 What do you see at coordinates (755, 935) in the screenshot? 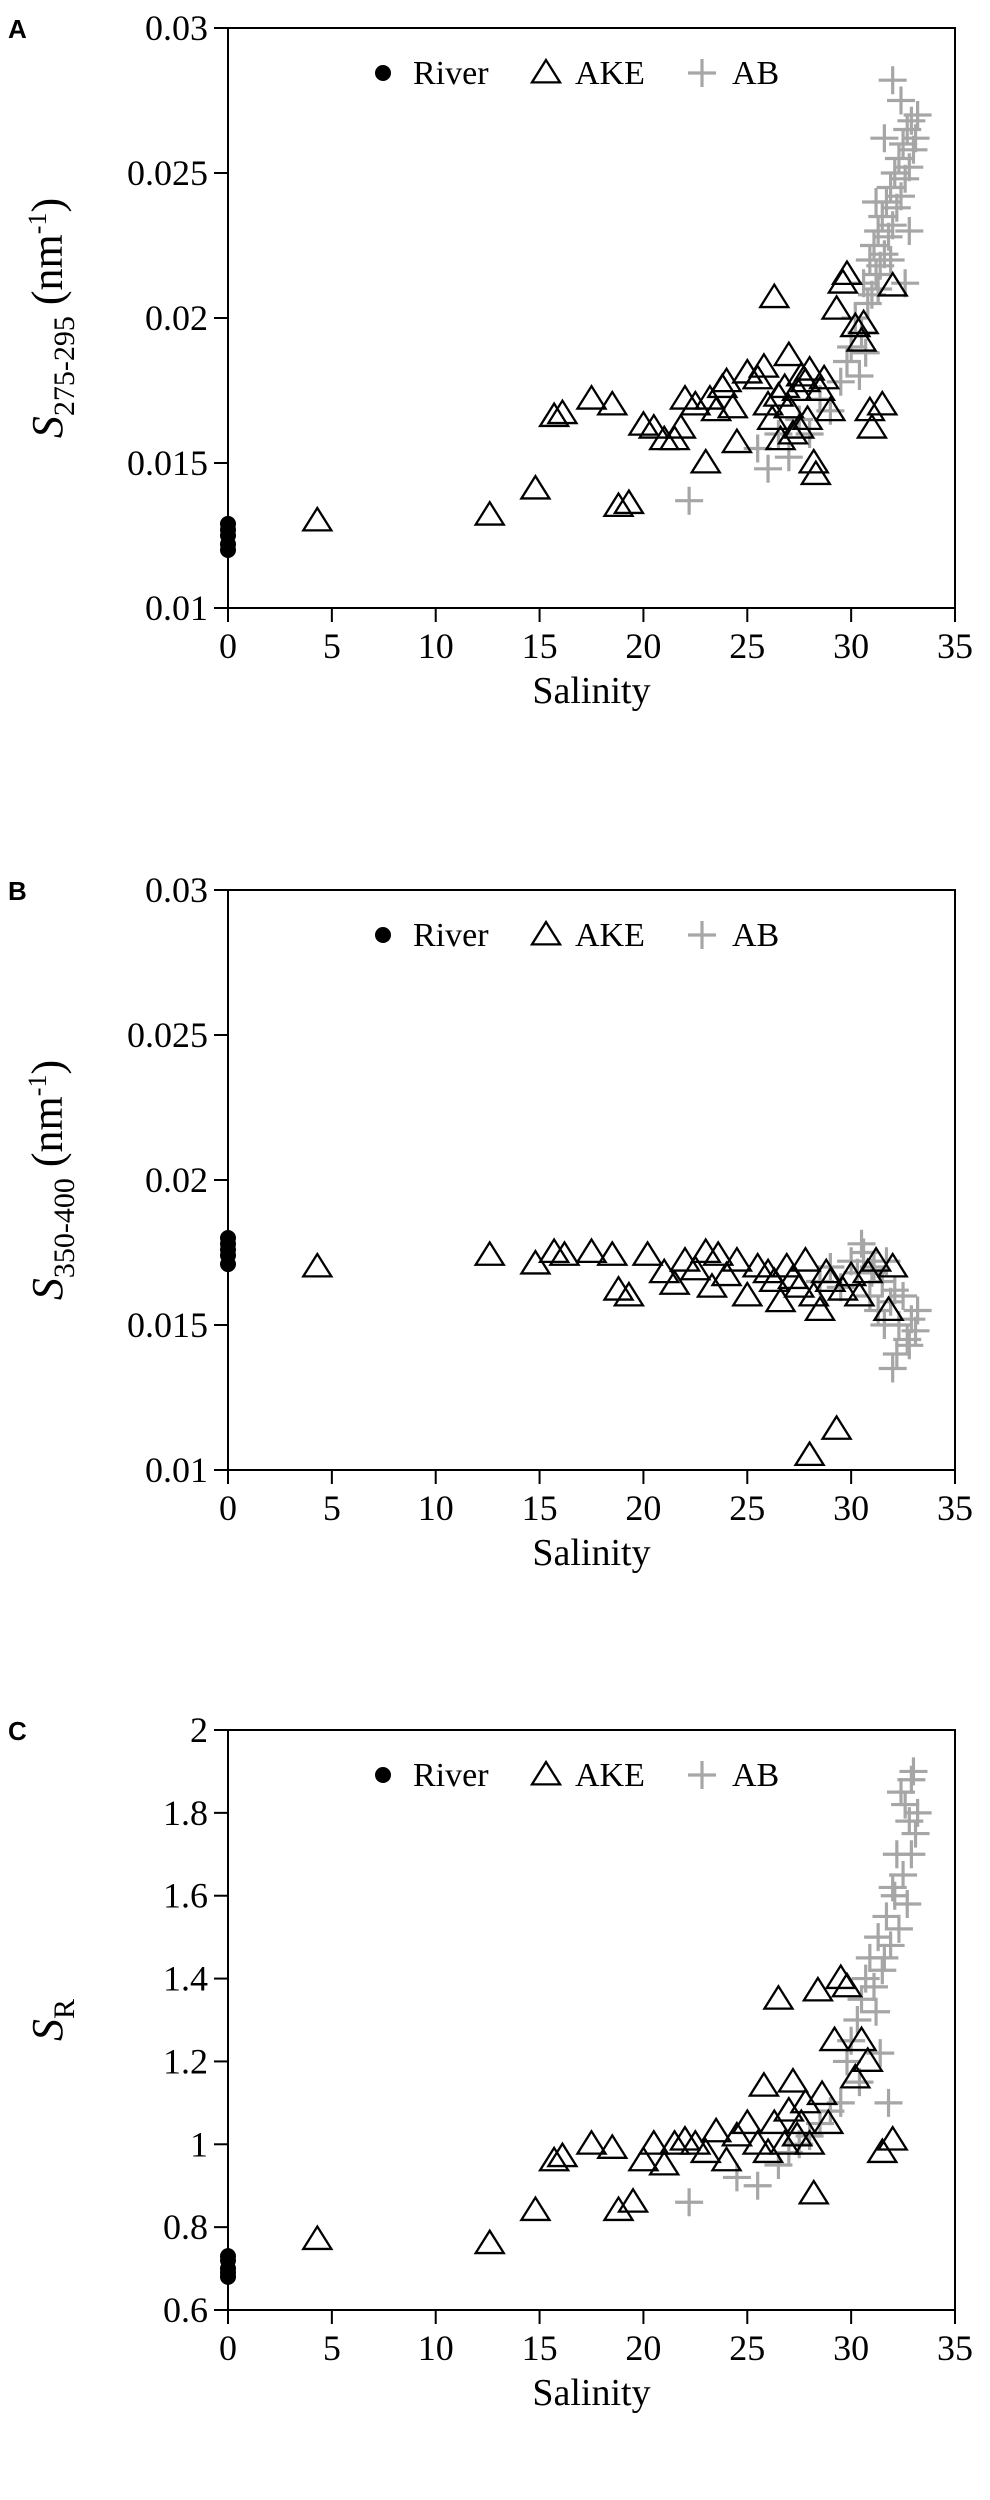
I see `legend-label: AB` at bounding box center [755, 935].